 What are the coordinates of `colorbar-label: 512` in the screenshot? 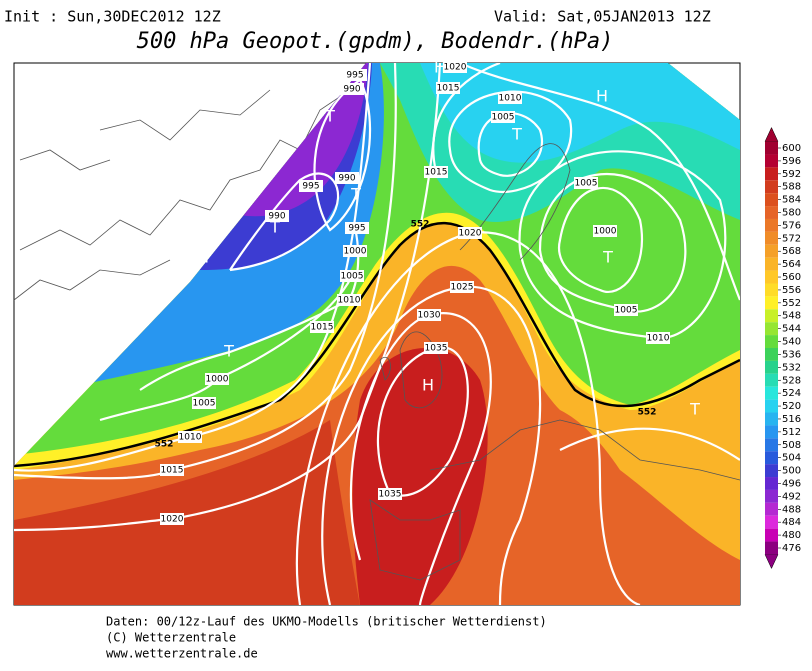 It's located at (791, 432).